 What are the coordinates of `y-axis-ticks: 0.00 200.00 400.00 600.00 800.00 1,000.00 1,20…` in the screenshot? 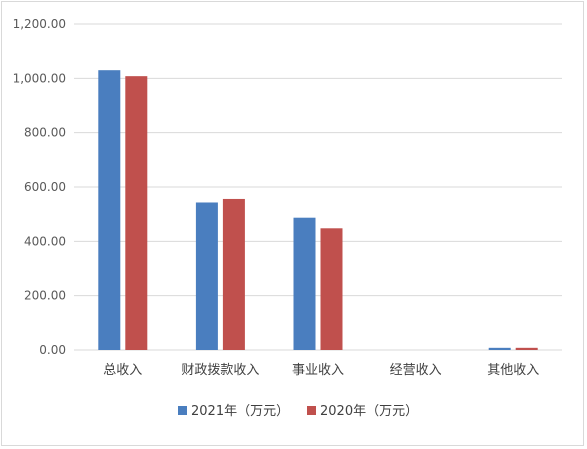 It's located at (39, 187).